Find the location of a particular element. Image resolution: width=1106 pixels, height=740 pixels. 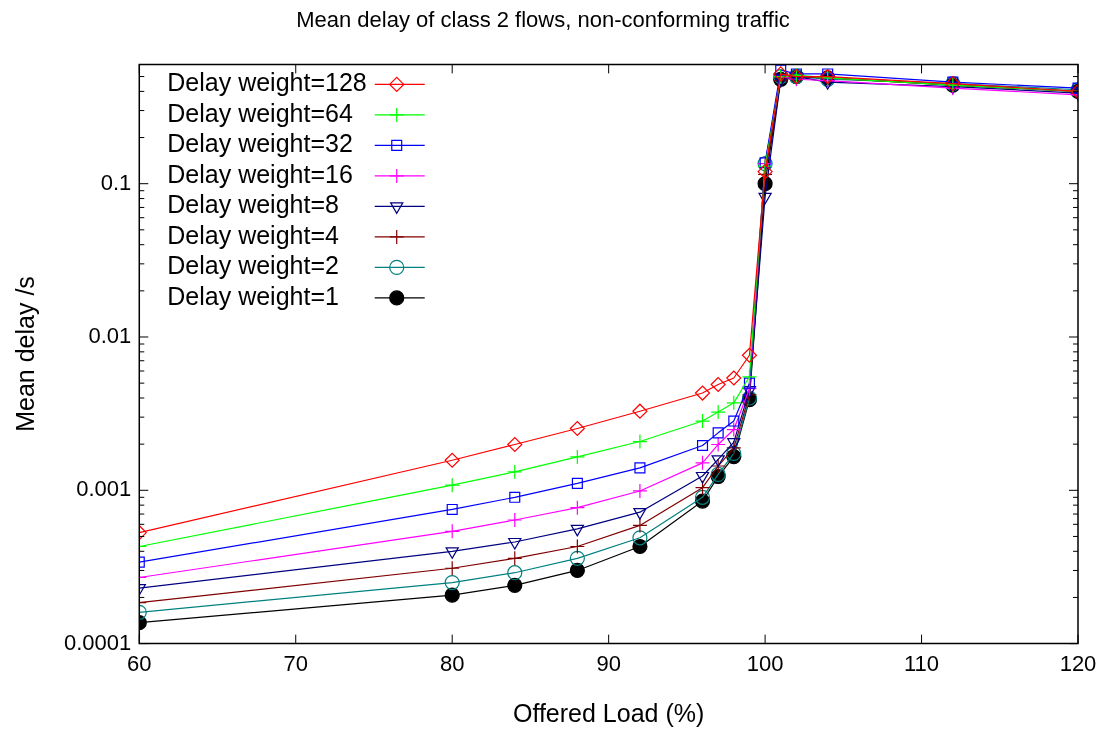

y-tick-label: 0.01 is located at coordinates (110, 336).